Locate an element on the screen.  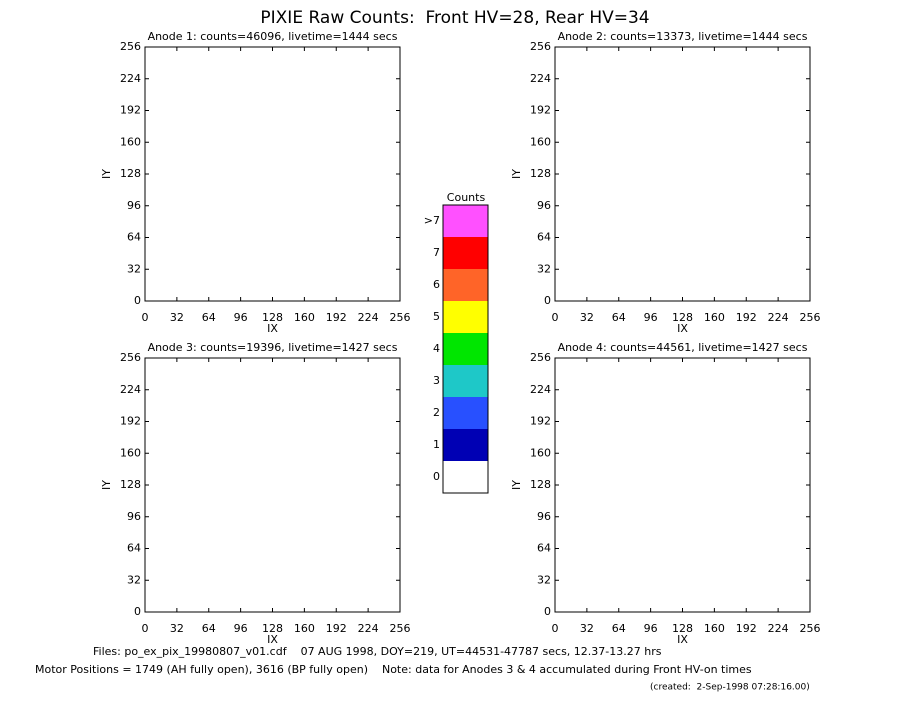
colorbar-label: 3 is located at coordinates (436, 380).